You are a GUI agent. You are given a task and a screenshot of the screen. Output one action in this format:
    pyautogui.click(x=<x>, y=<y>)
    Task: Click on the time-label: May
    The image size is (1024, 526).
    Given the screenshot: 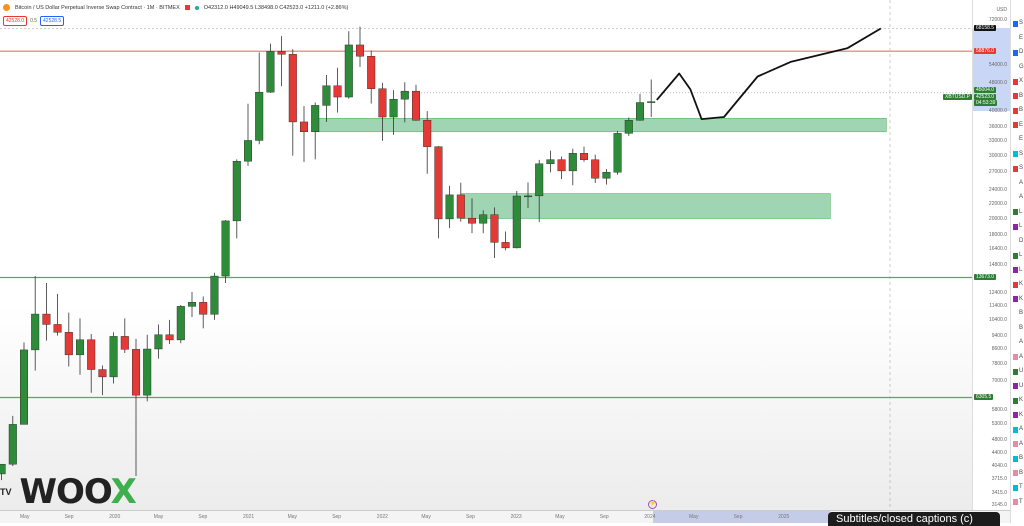 What is the action you would take?
    pyautogui.click(x=694, y=517)
    